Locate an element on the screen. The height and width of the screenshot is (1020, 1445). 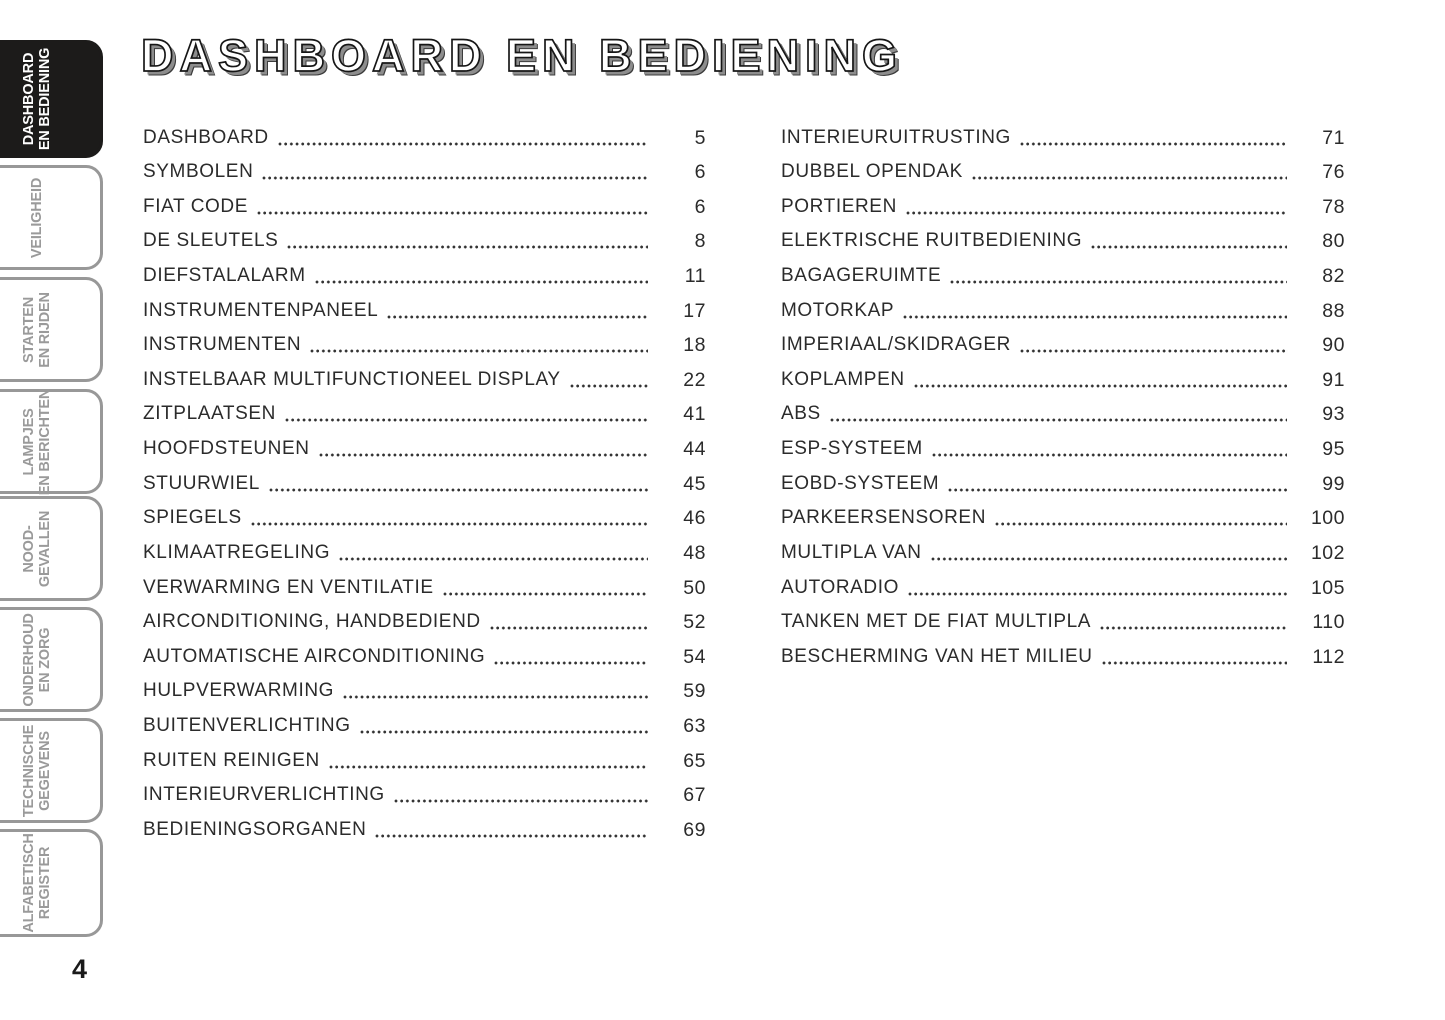
toc-entry-label: ESP-SYSTEEM is located at coordinates (852, 449).